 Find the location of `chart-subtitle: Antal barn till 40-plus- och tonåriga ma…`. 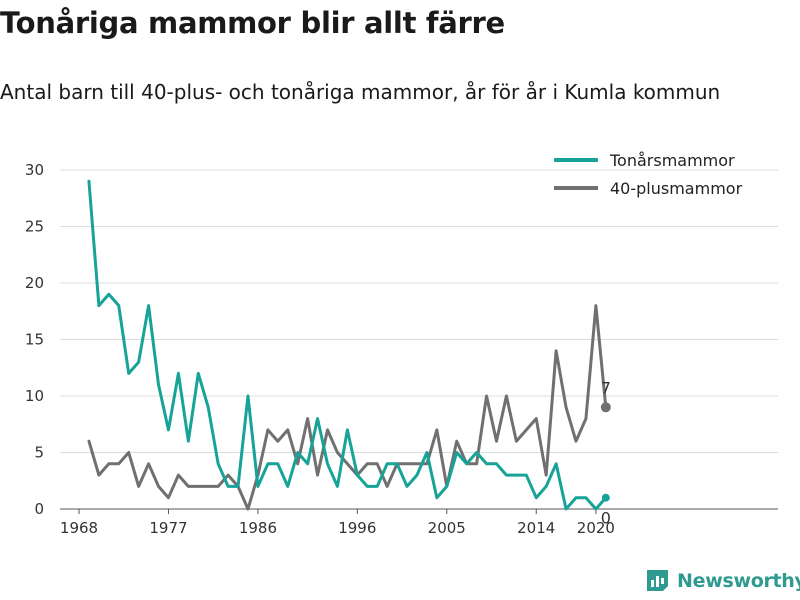

chart-subtitle: Antal barn till 40-plus- och tonåriga ma… is located at coordinates (360, 92).